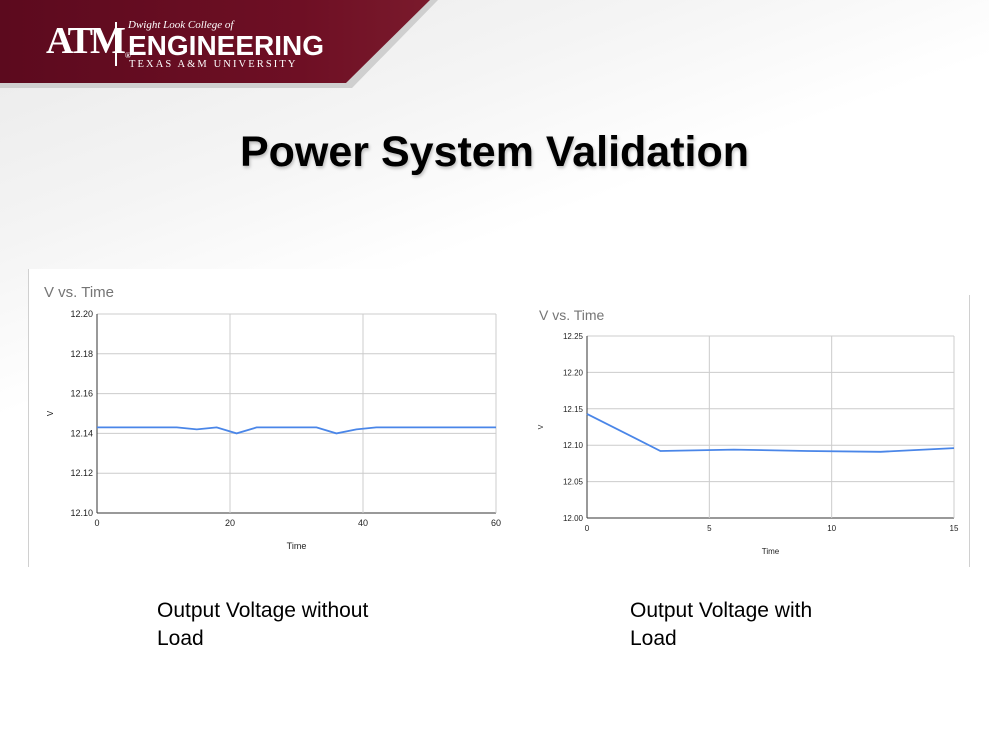 This screenshot has height=738, width=989. I want to click on x-tick-label: 40, so click(363, 523).